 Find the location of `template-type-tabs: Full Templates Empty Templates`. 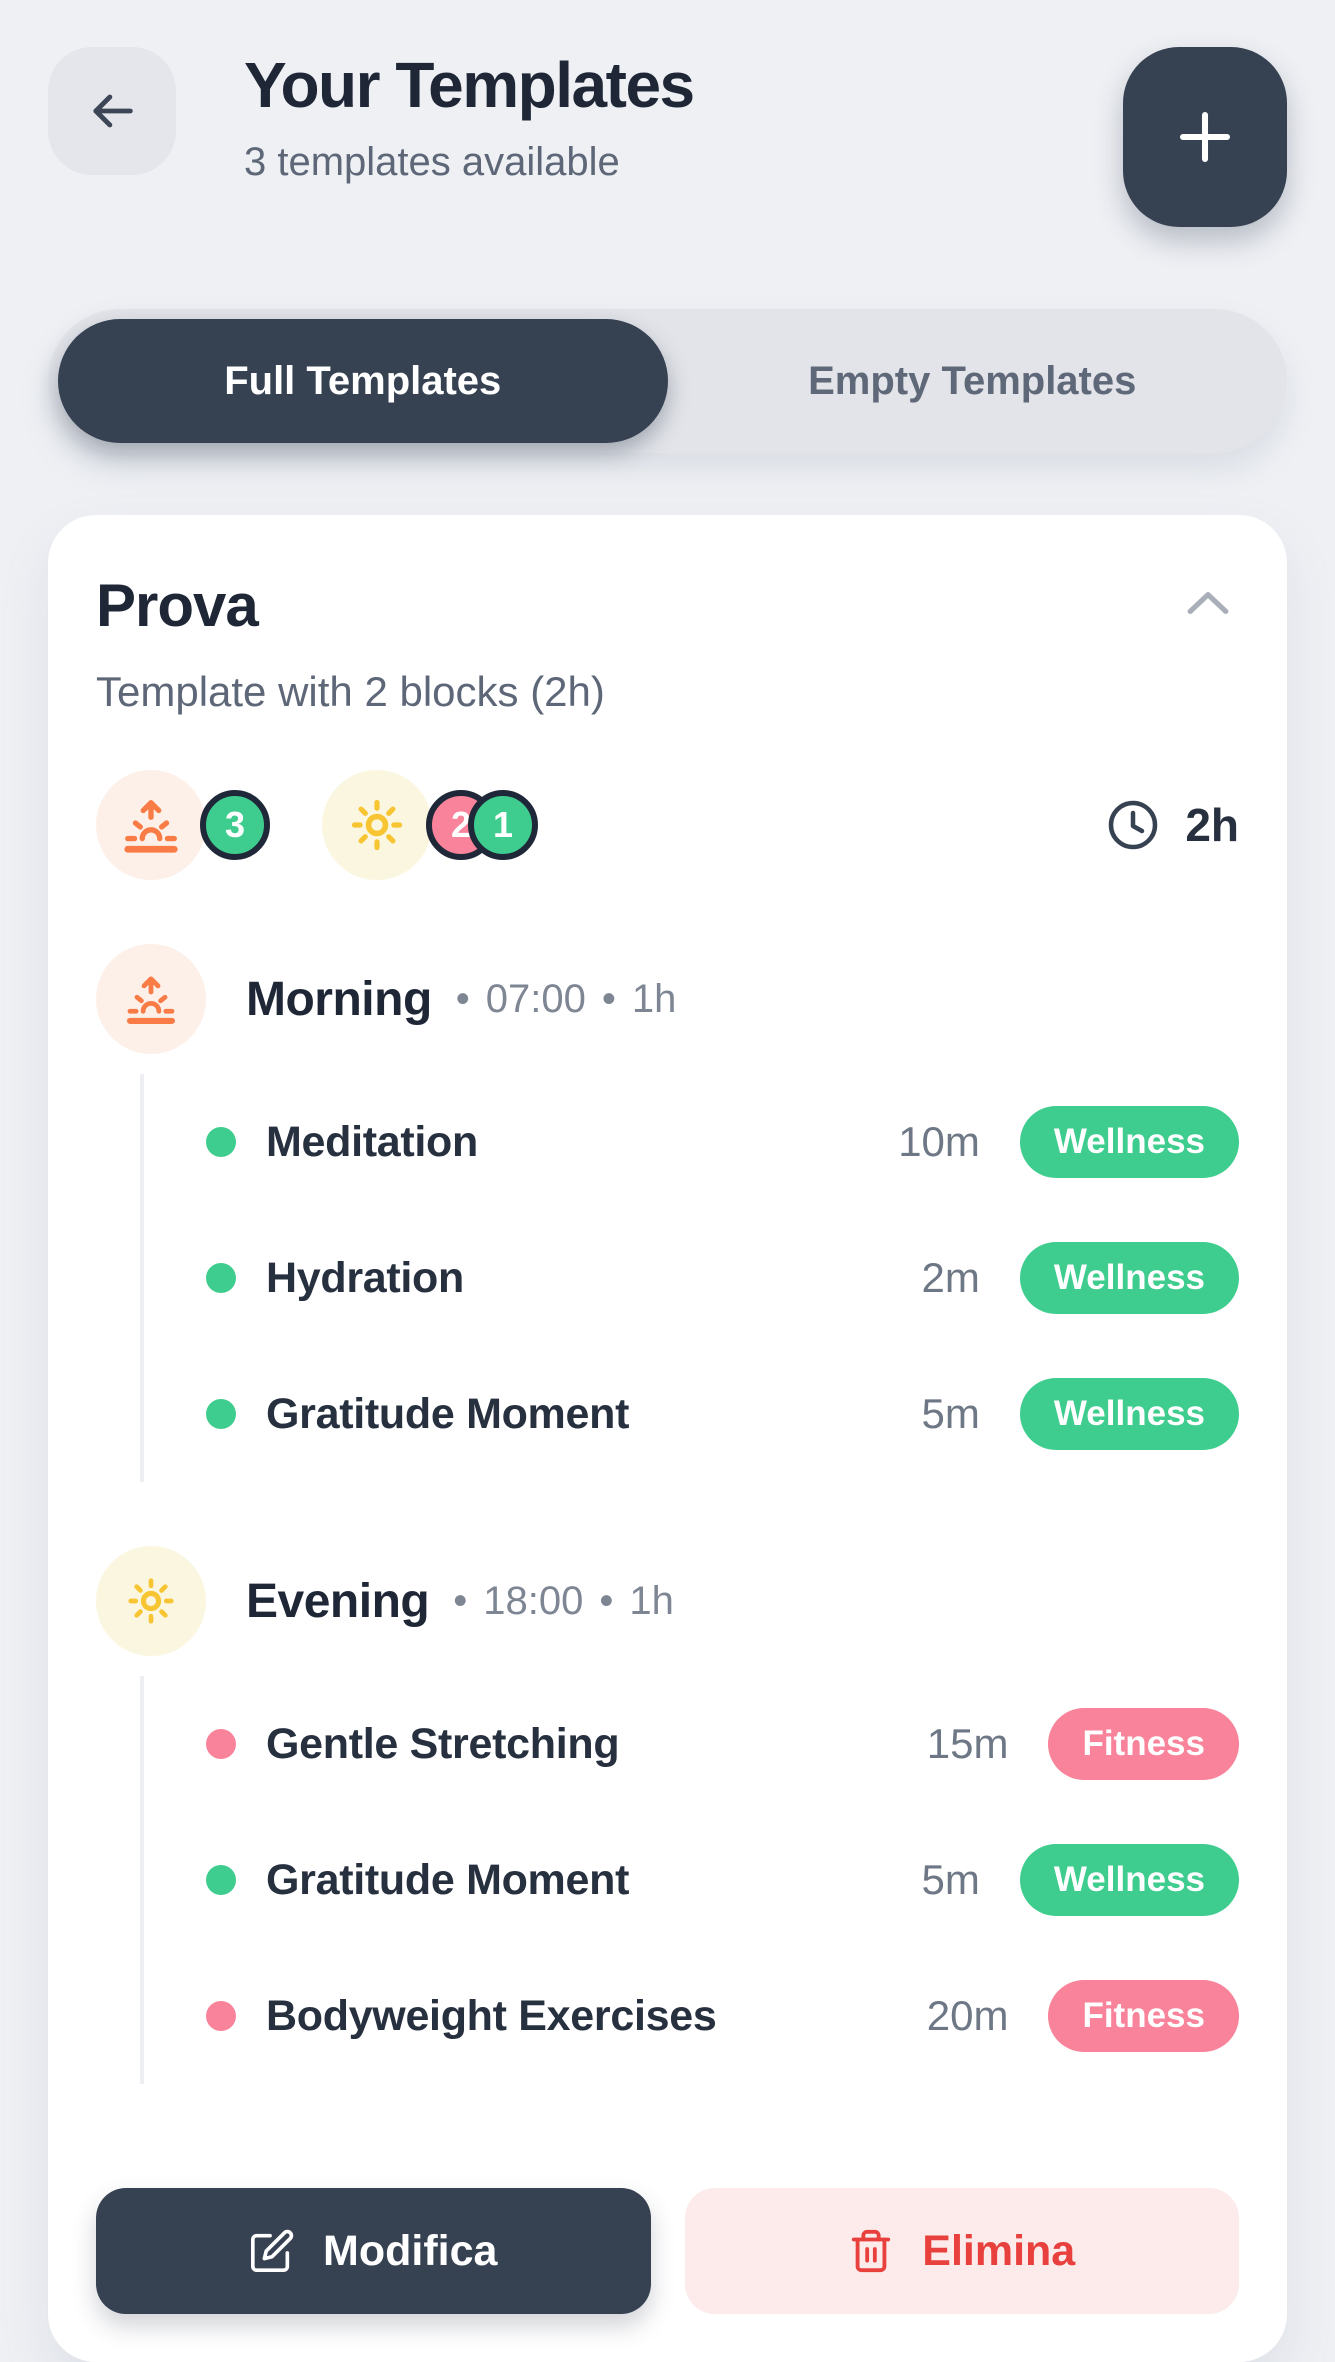

template-type-tabs: Full Templates Empty Templates is located at coordinates (667, 381).